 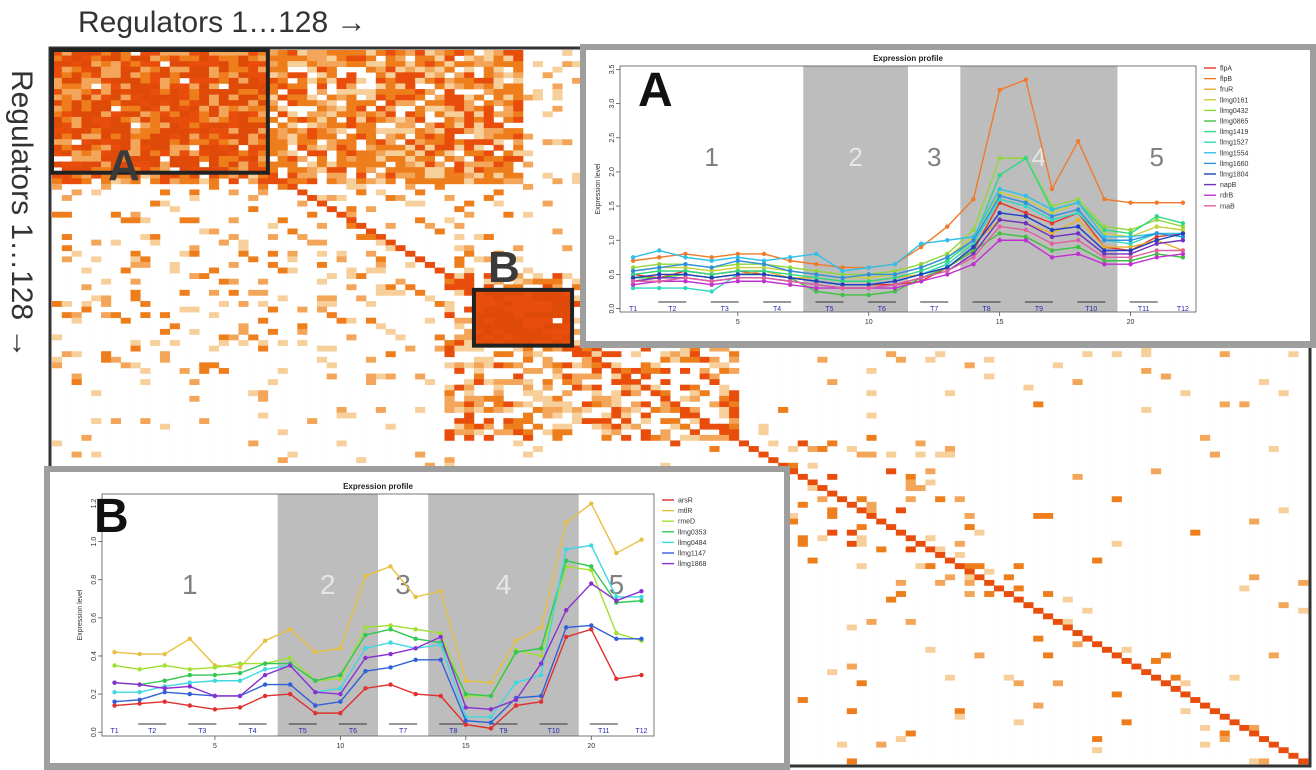 What do you see at coordinates (738, 322) in the screenshot?
I see `x-tick-label: 5` at bounding box center [738, 322].